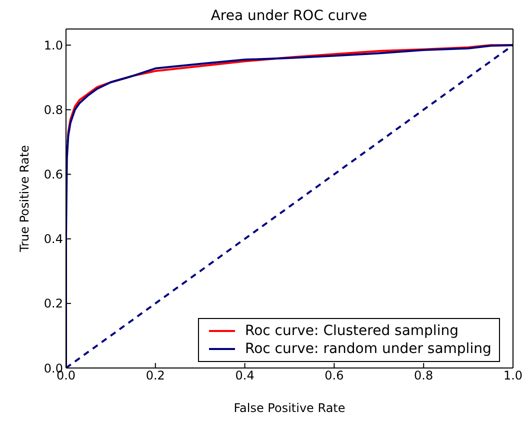 The image size is (528, 424). What do you see at coordinates (53, 45) in the screenshot?
I see `y-tick-label: 1.0` at bounding box center [53, 45].